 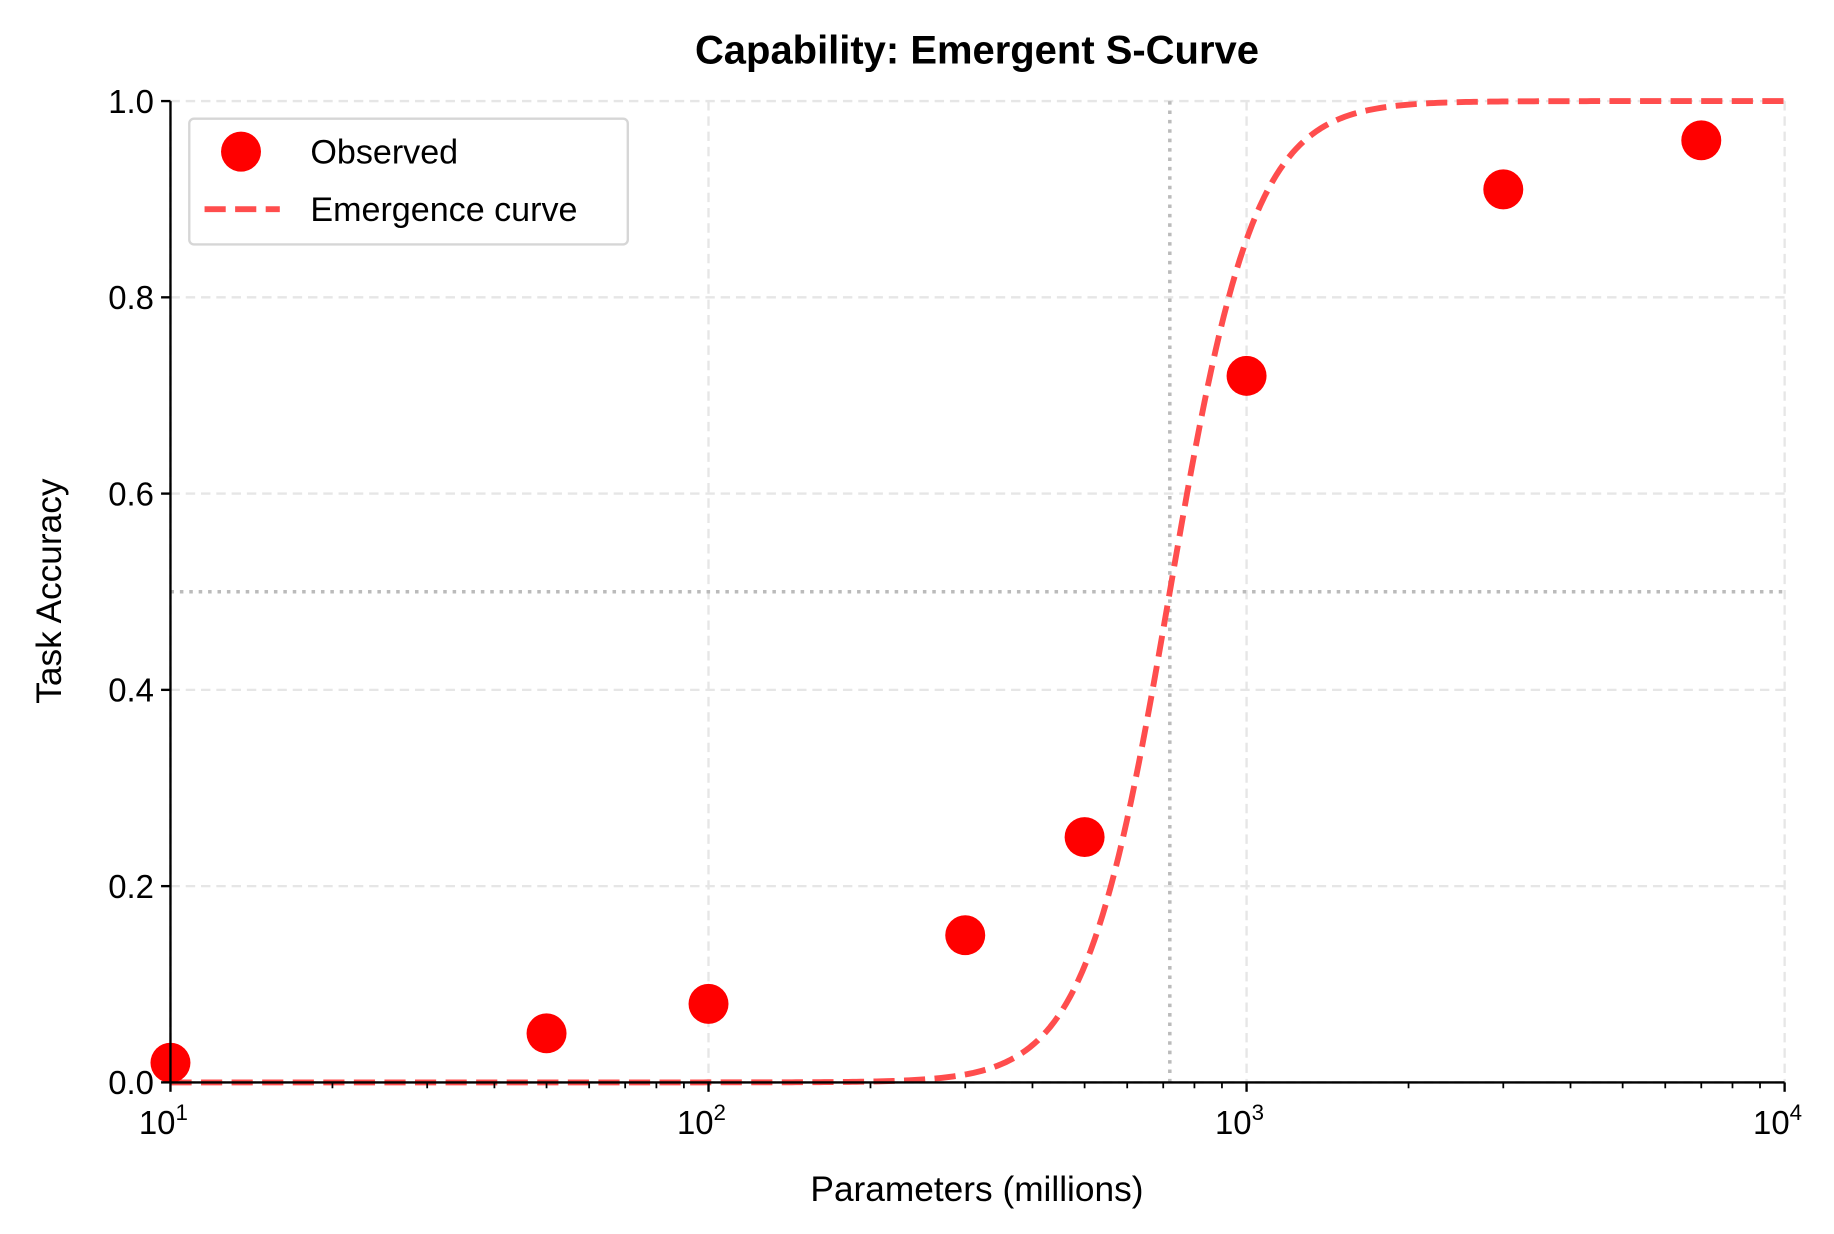 What do you see at coordinates (163, 1120) in the screenshot?
I see `x-tick-label: 10¹` at bounding box center [163, 1120].